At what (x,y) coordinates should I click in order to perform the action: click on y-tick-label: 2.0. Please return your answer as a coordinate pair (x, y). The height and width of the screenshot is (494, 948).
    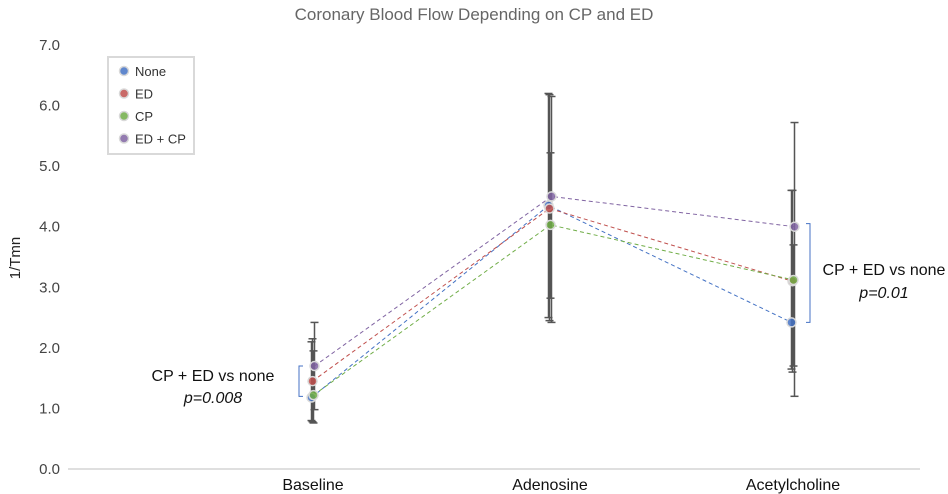
    Looking at the image, I should click on (49, 348).